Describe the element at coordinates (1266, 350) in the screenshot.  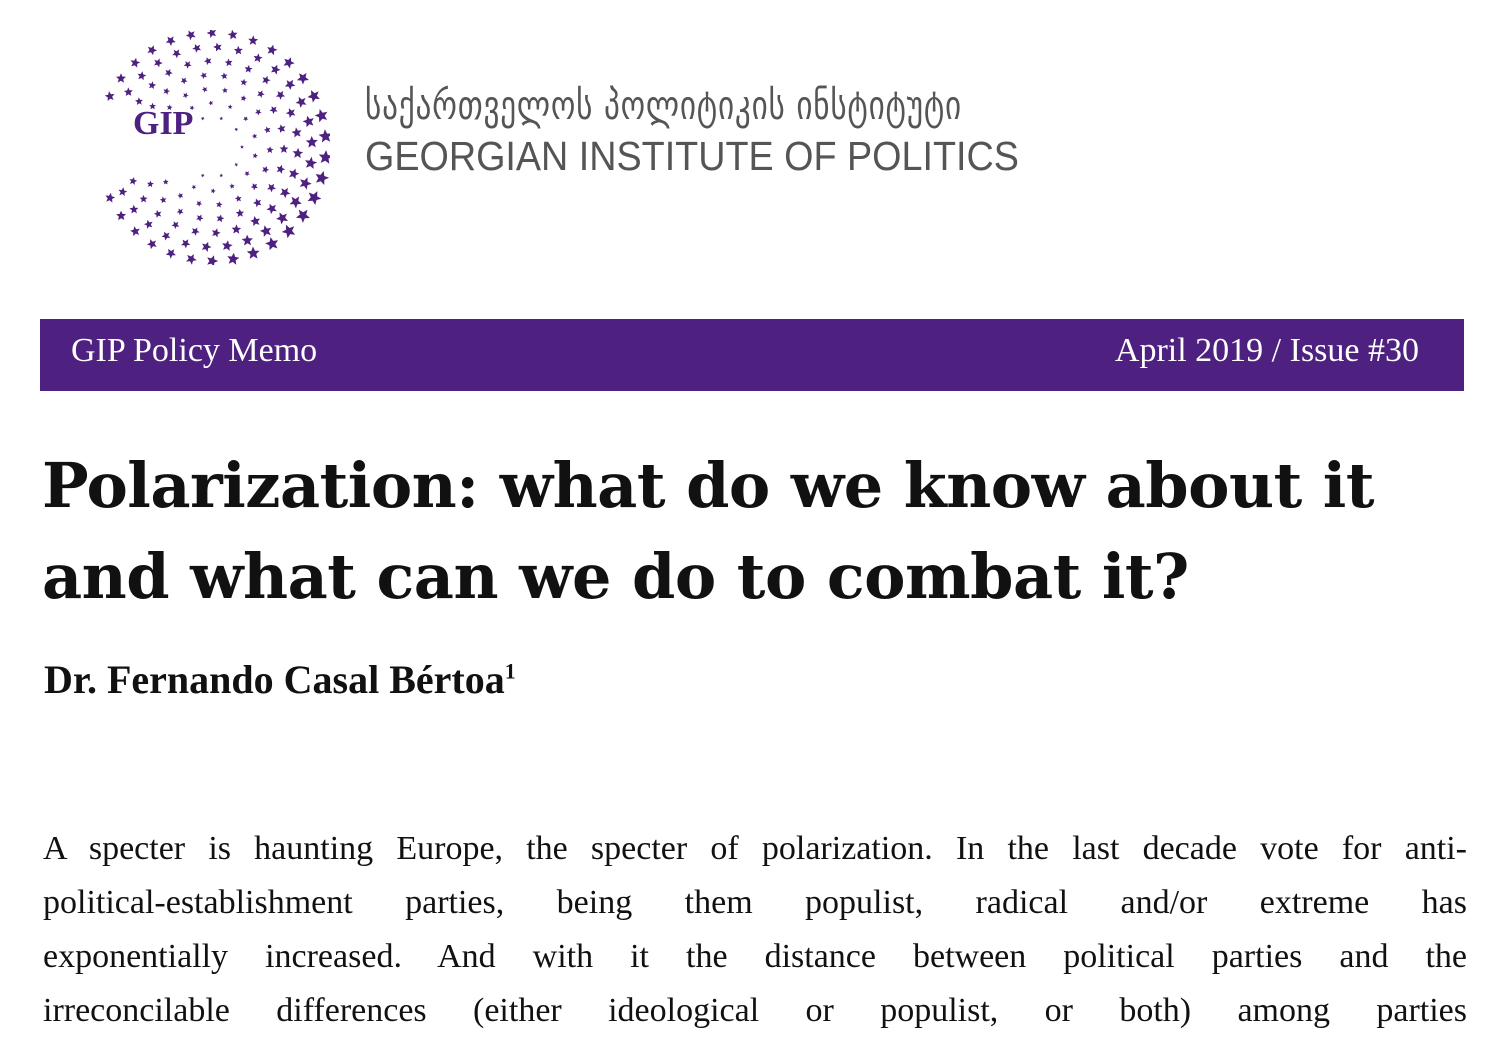
I see `issue-label: April 2019 / Issue #30` at that location.